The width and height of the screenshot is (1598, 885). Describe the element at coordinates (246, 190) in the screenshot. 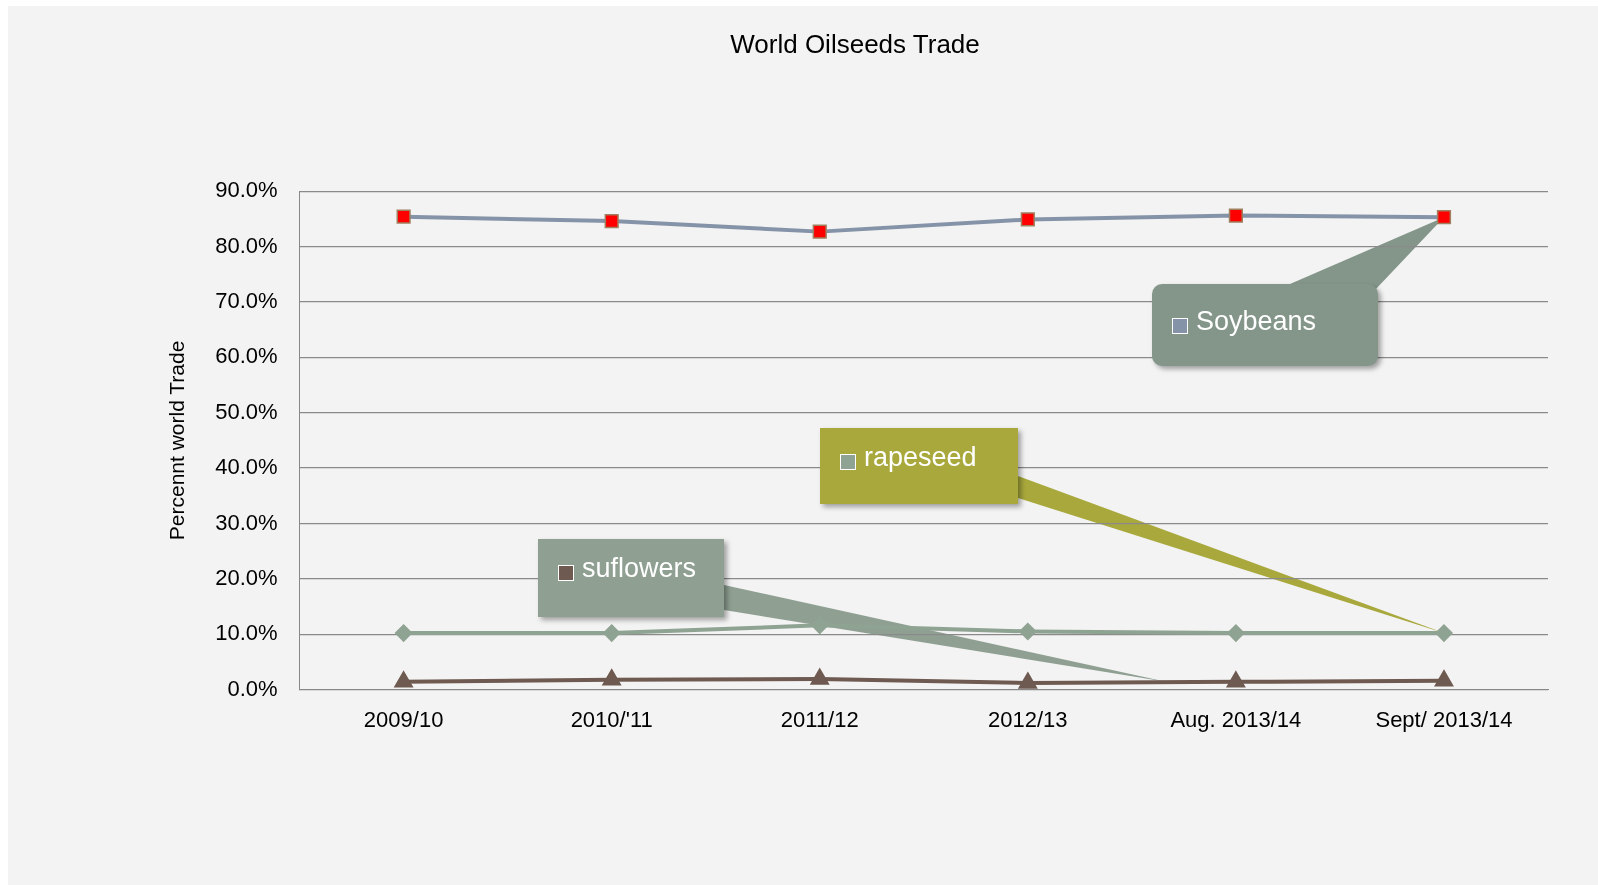

I see `y-tick-label: 90.0%` at that location.